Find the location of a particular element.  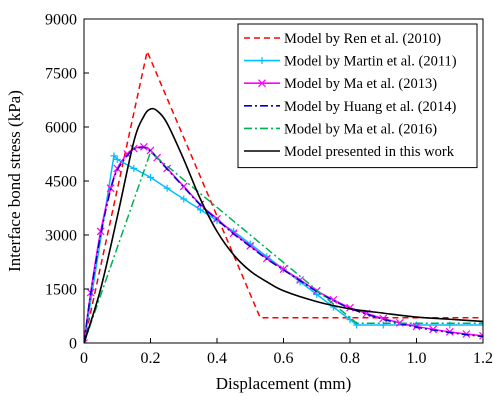

y-tick-label: 1500 is located at coordinates (61, 290).